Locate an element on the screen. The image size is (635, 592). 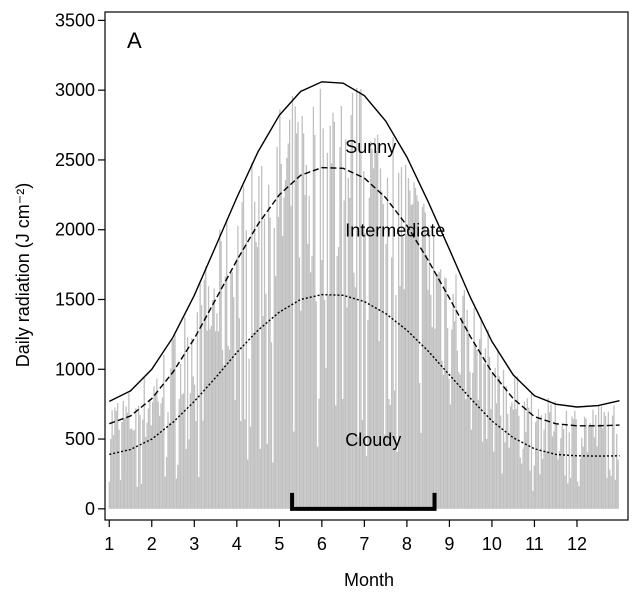
x-tick-label: 6 is located at coordinates (322, 544).